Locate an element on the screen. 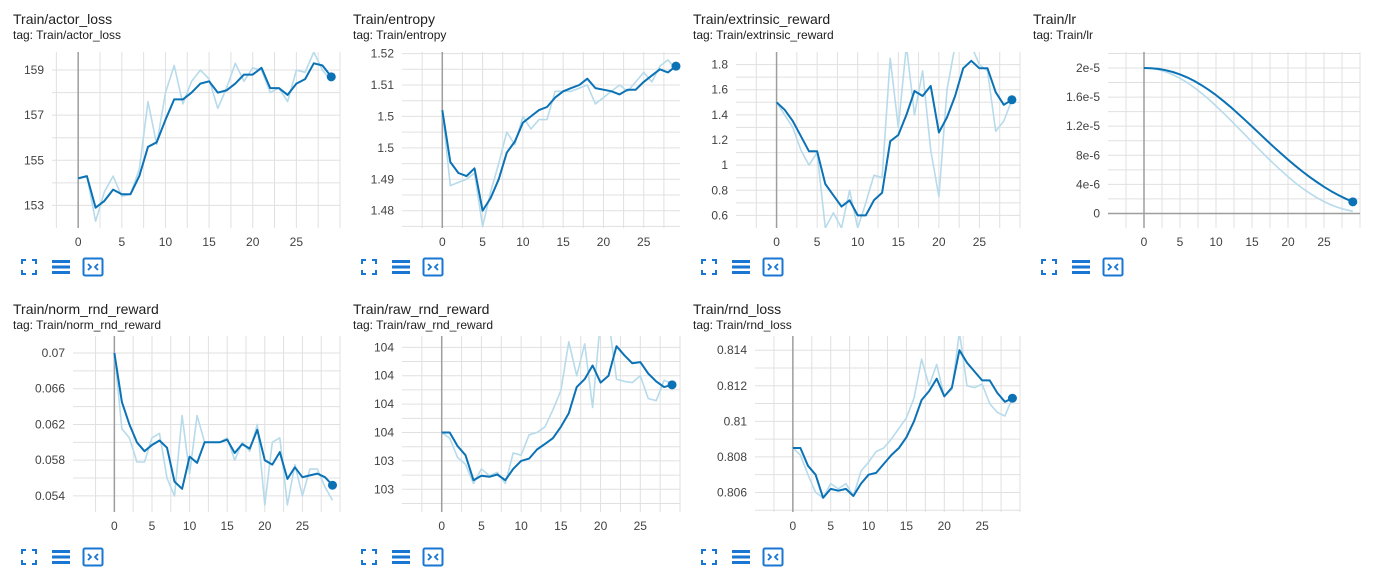 Image resolution: width=1386 pixels, height=578 pixels. card-title: Train/actor_loss is located at coordinates (63, 19).